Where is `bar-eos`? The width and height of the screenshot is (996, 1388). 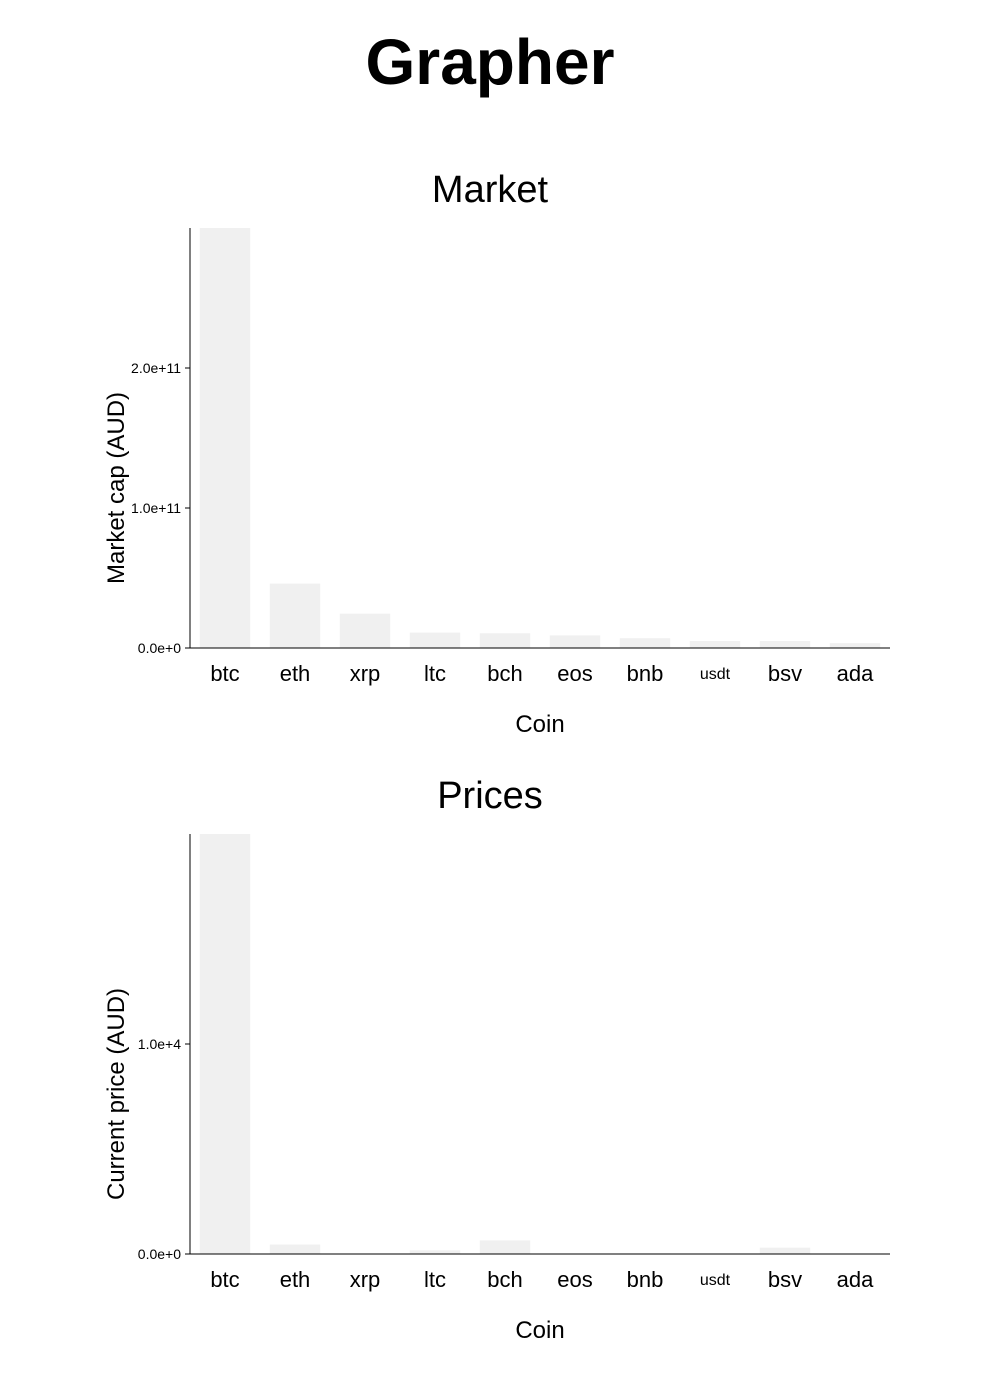
bar-eos is located at coordinates (575, 641).